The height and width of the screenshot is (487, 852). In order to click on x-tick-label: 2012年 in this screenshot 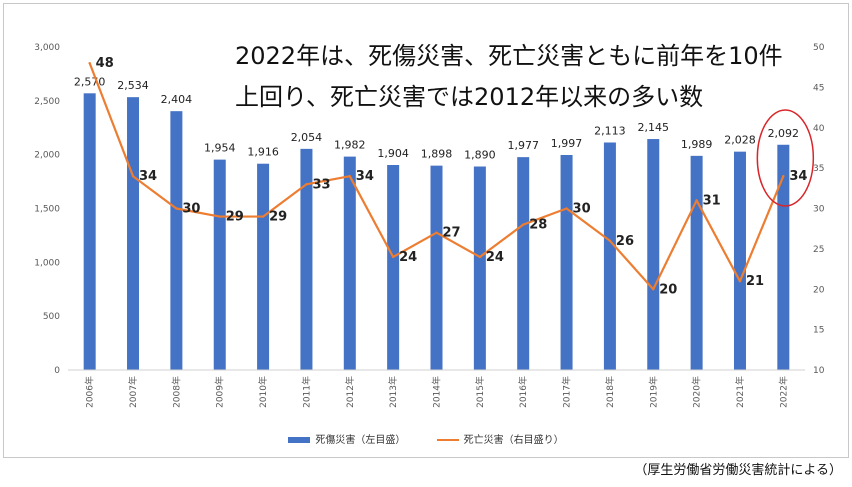, I will do `click(350, 392)`.